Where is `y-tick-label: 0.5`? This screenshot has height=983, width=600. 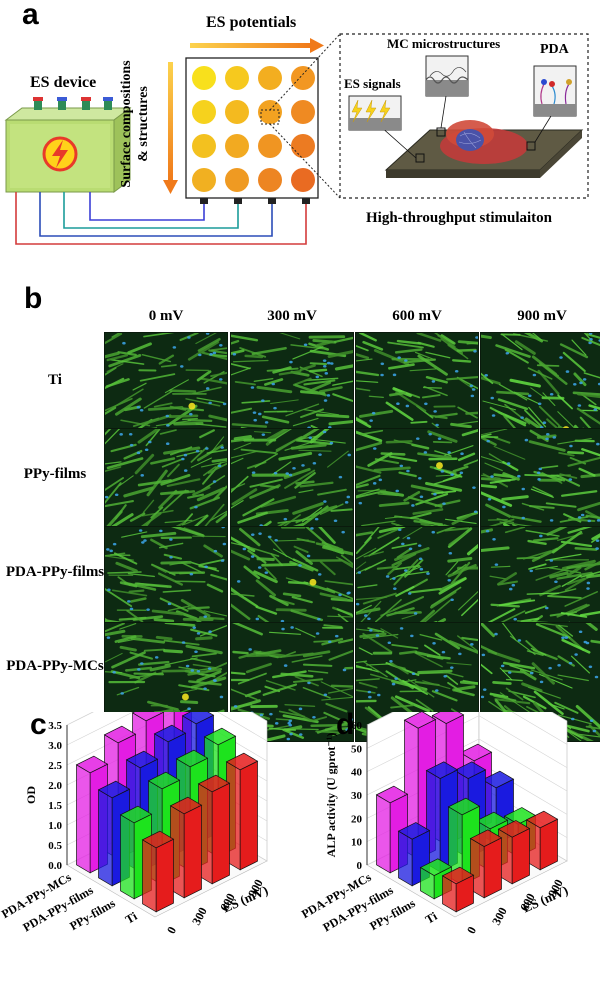 y-tick-label: 0.5 is located at coordinates (55, 846).